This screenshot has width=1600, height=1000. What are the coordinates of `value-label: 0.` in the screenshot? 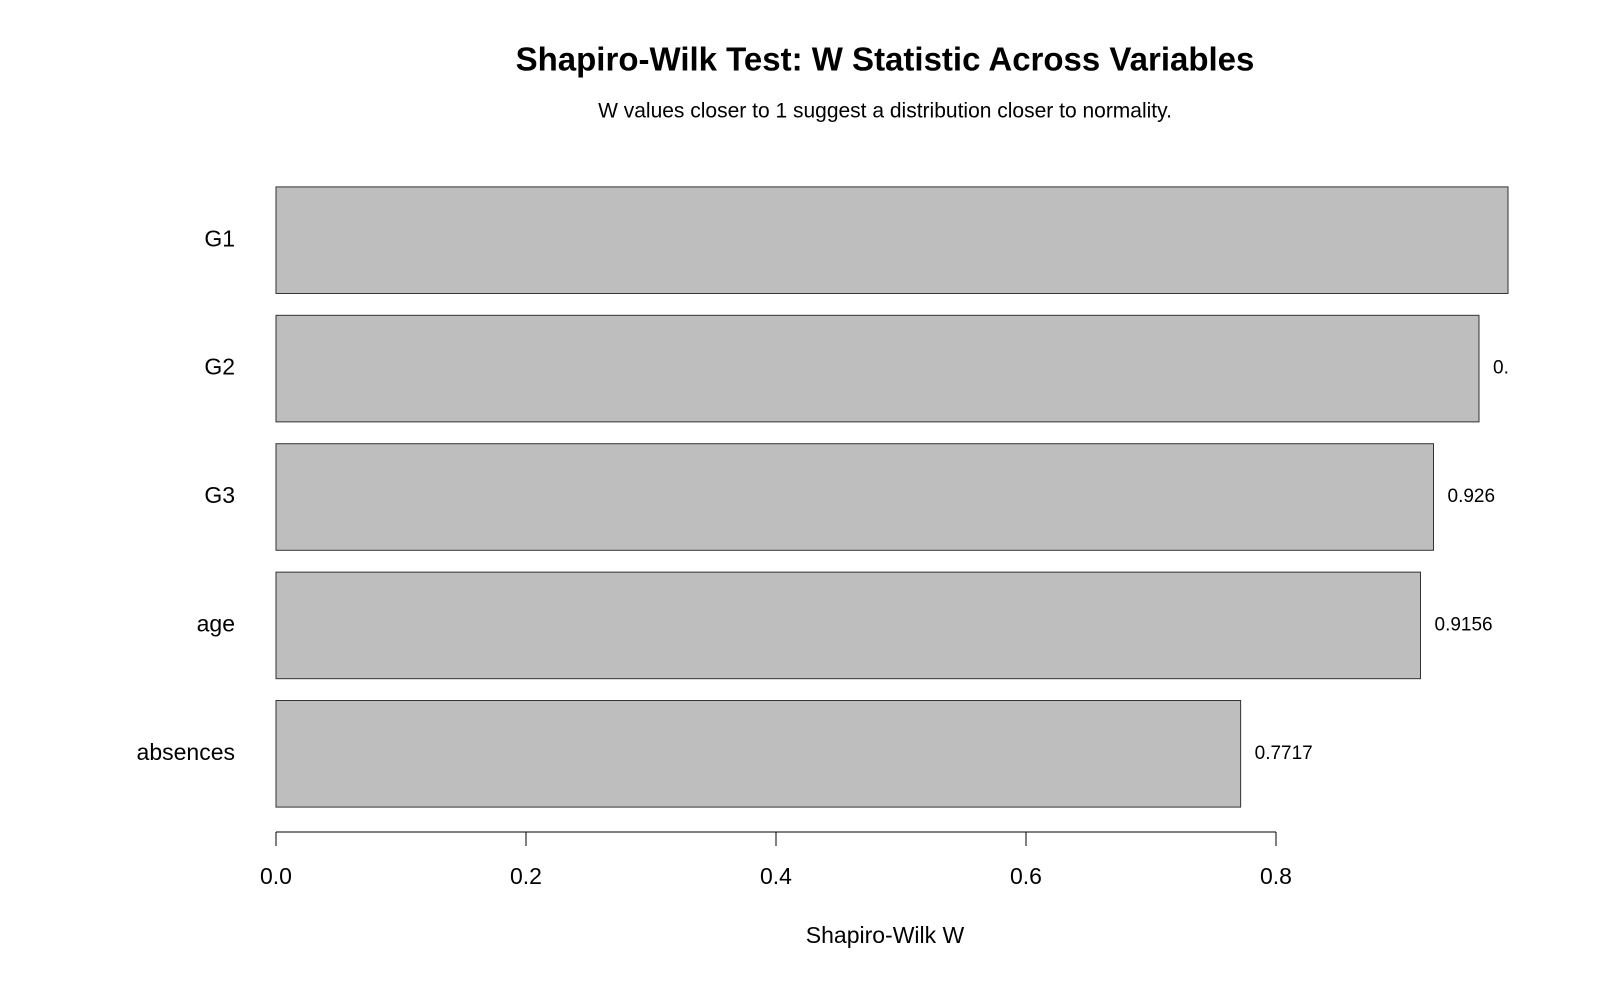 It's located at (1501, 368).